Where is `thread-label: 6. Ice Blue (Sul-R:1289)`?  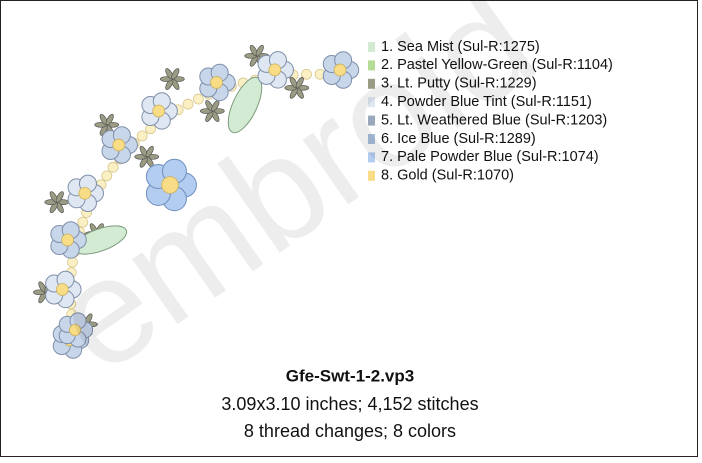
thread-label: 6. Ice Blue (Sul-R:1289) is located at coordinates (458, 139).